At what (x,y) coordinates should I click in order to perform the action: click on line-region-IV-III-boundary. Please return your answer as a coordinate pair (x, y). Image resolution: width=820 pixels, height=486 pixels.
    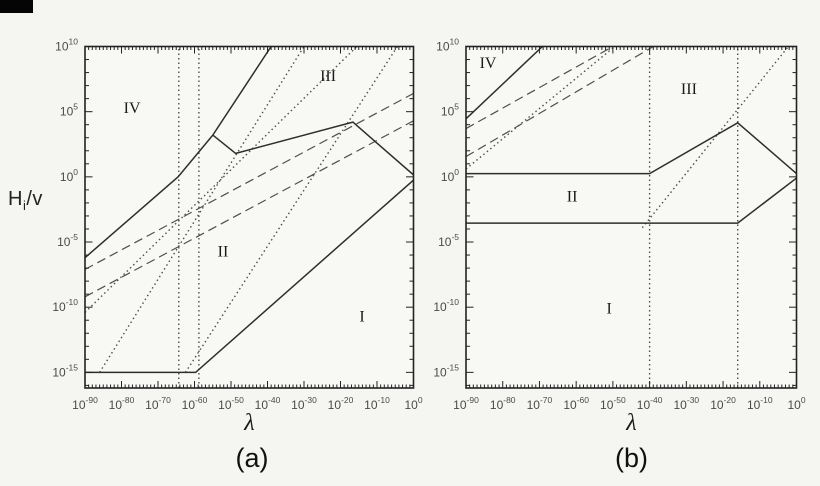
    Looking at the image, I should click on (242, 91).